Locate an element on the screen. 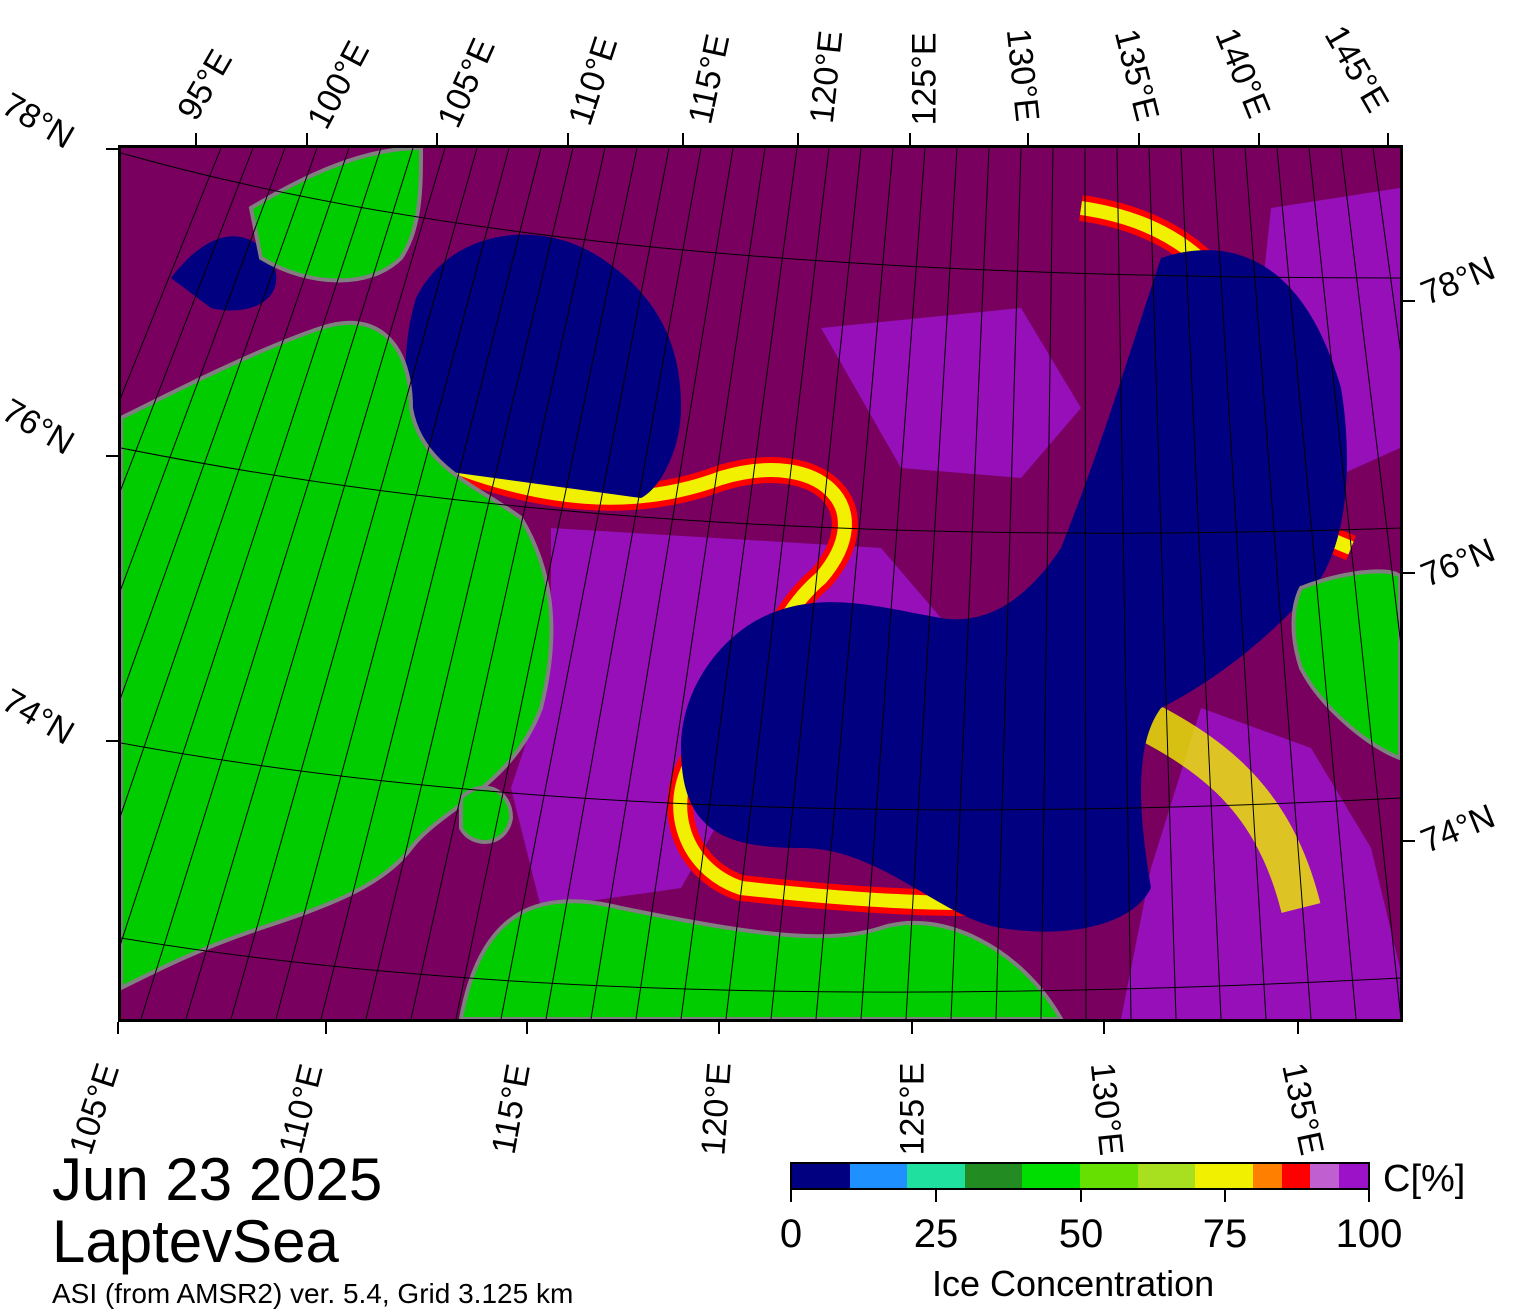  lena-delta-coast is located at coordinates (761, 959).